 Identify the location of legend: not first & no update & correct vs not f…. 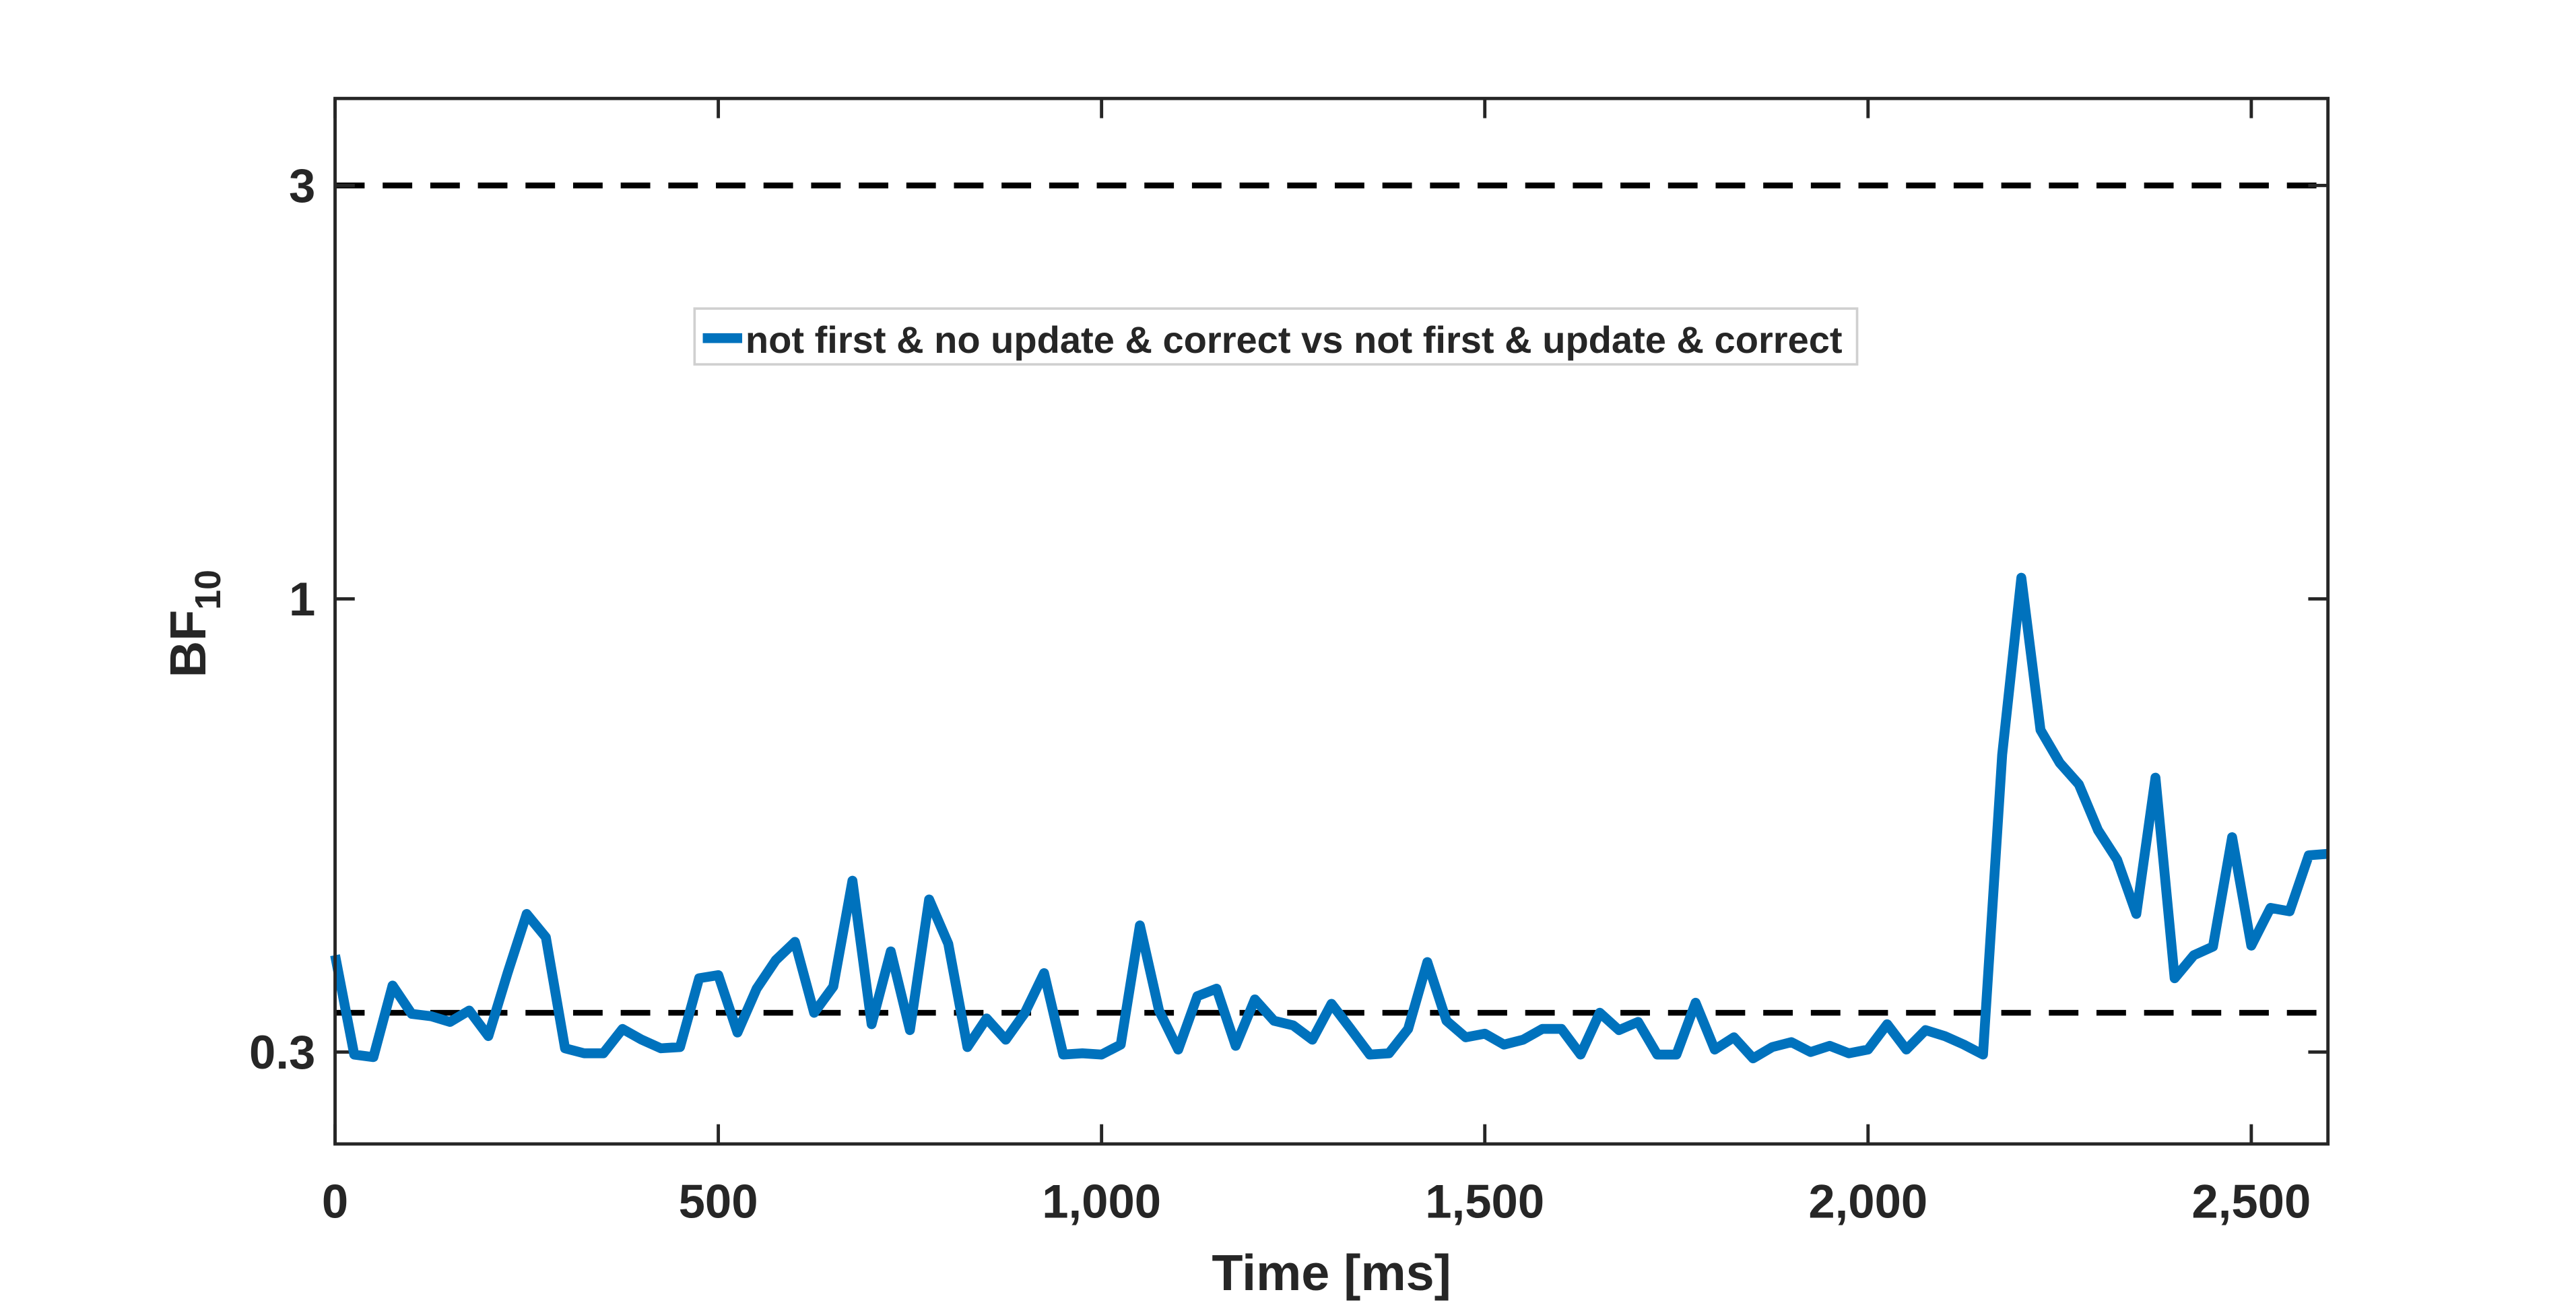
(1276, 336).